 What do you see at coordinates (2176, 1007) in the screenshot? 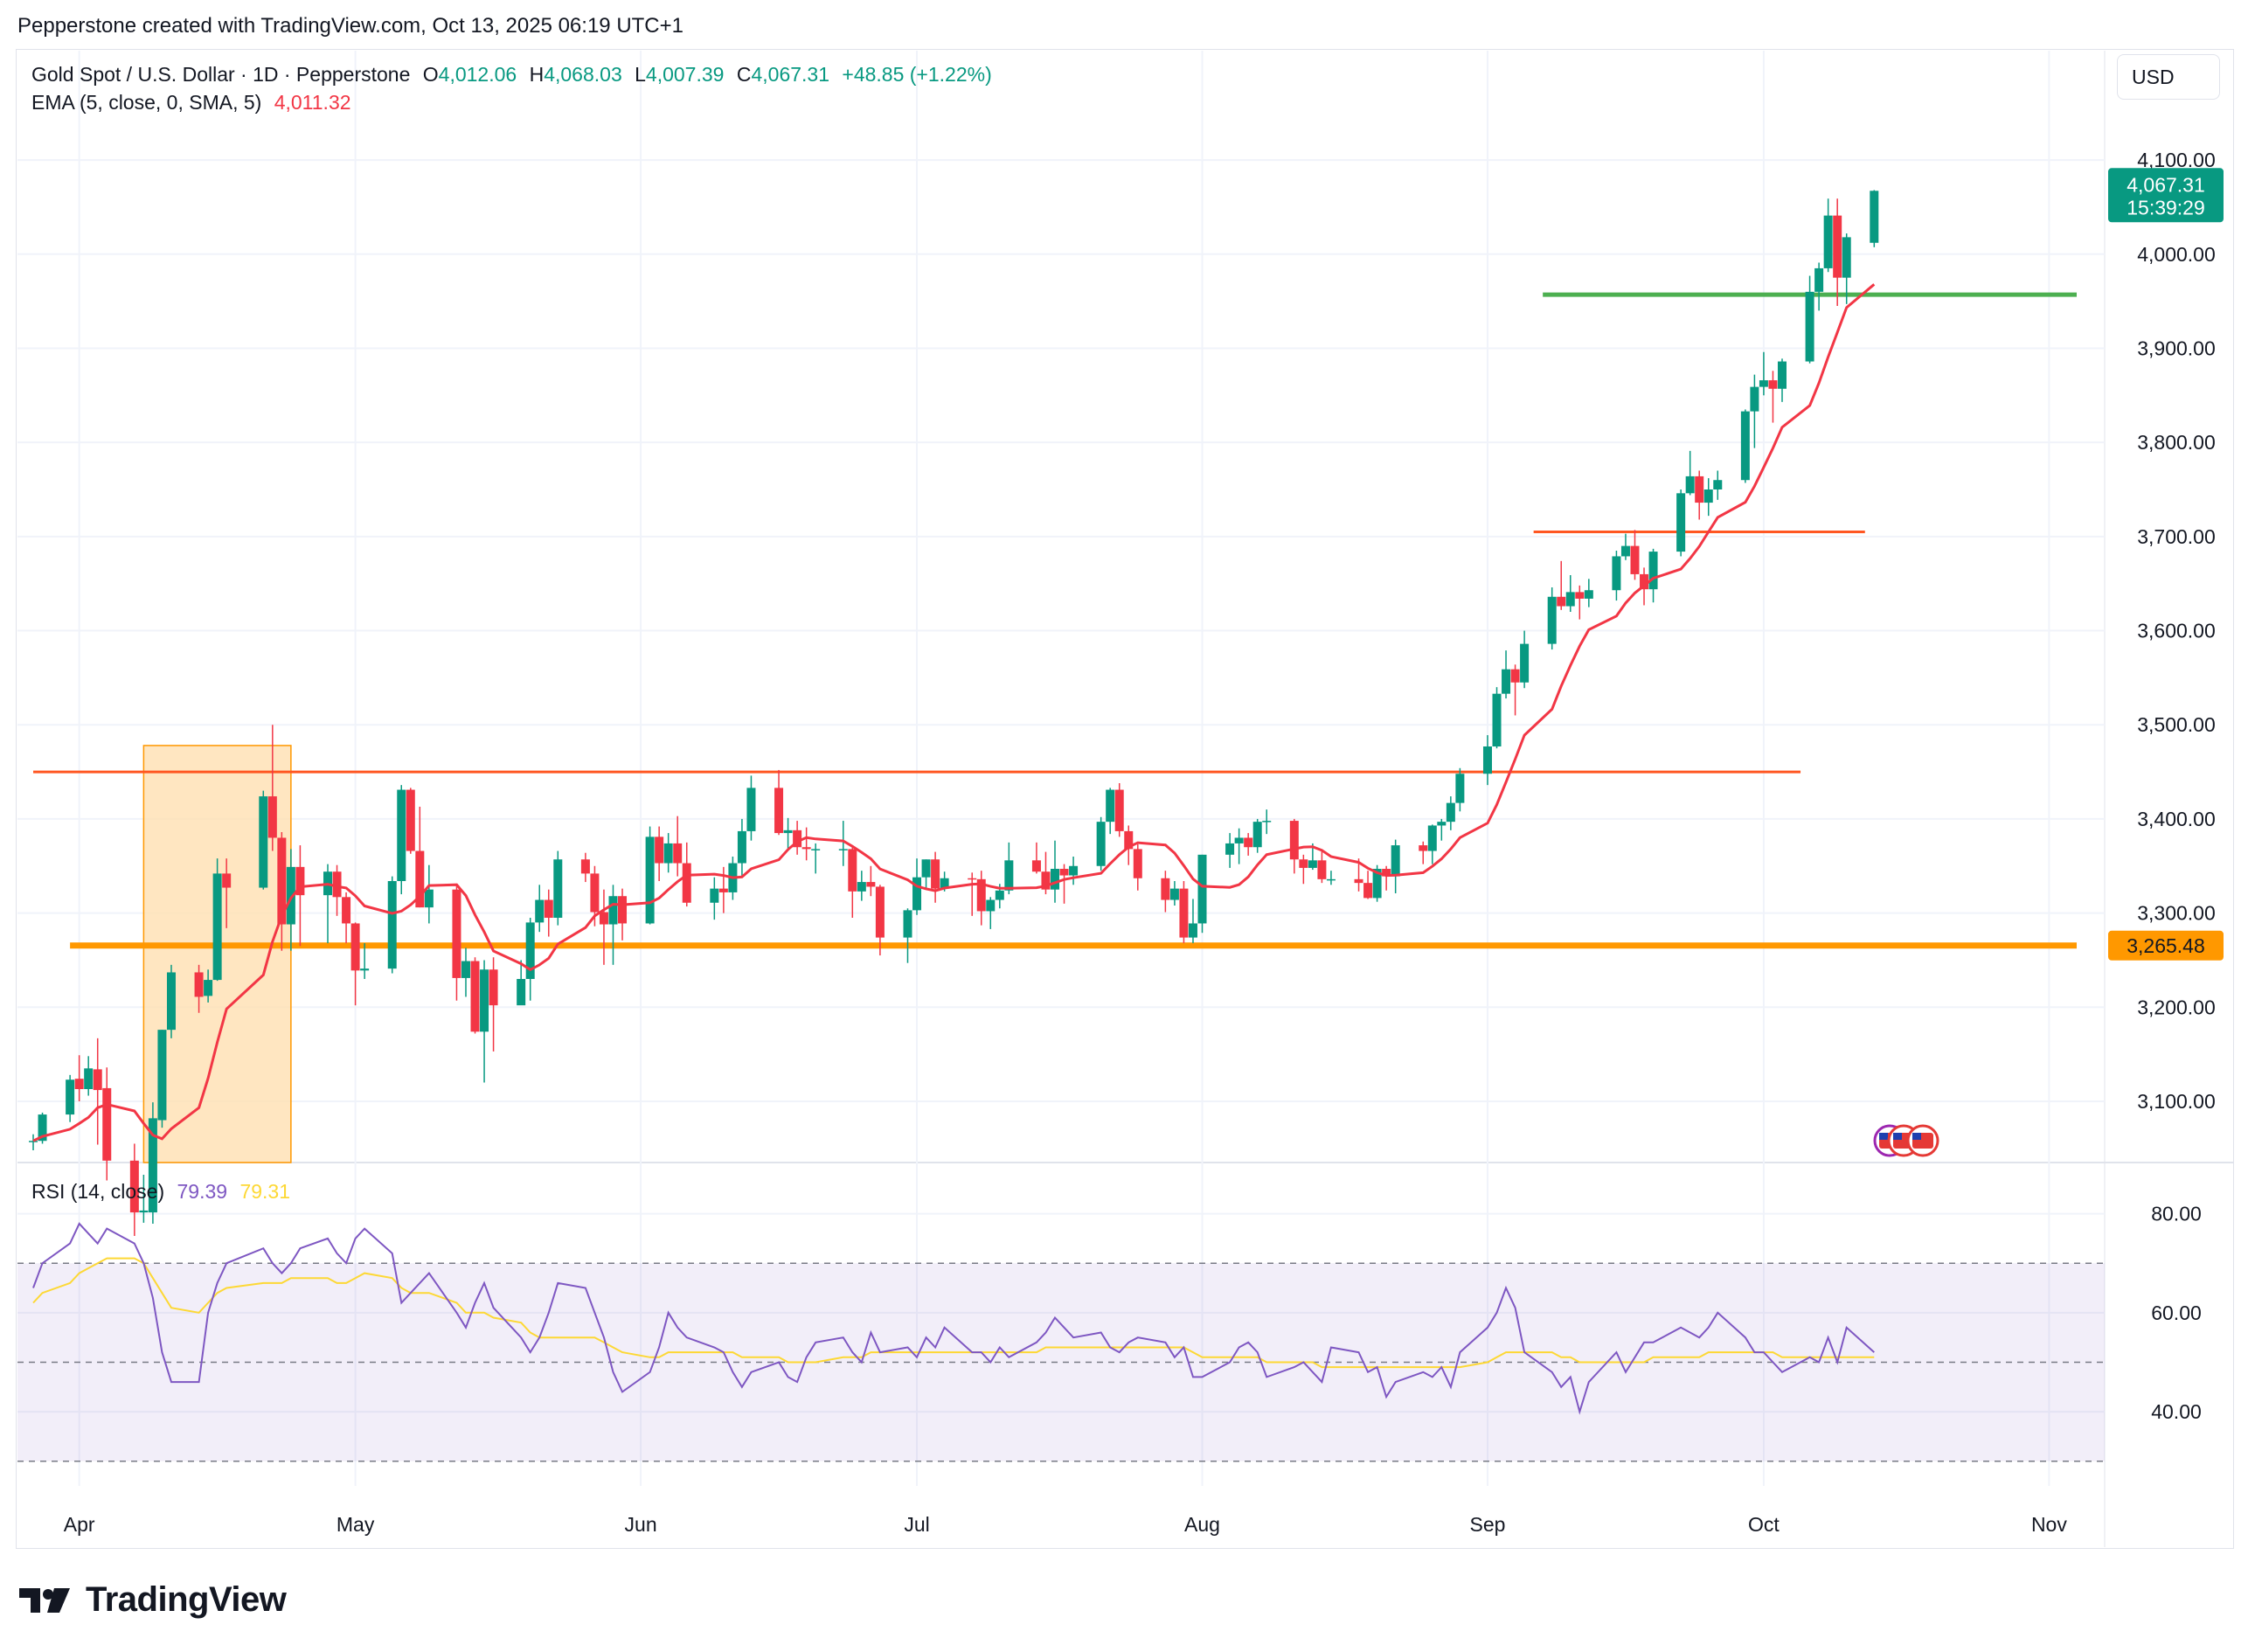
I see `y-axis-tick-label: 3,200.00` at bounding box center [2176, 1007].